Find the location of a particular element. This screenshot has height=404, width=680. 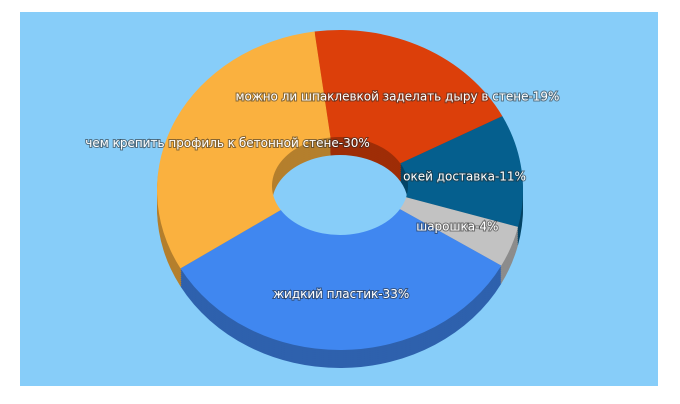

data-label: чем крепить профиль к бетонной стене-30% is located at coordinates (227, 143).